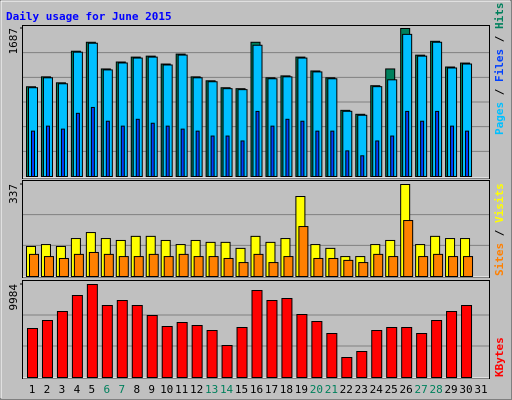 Image resolution: width=512 pixels, height=400 pixels. I want to click on x-tick-label: 26, so click(406, 389).